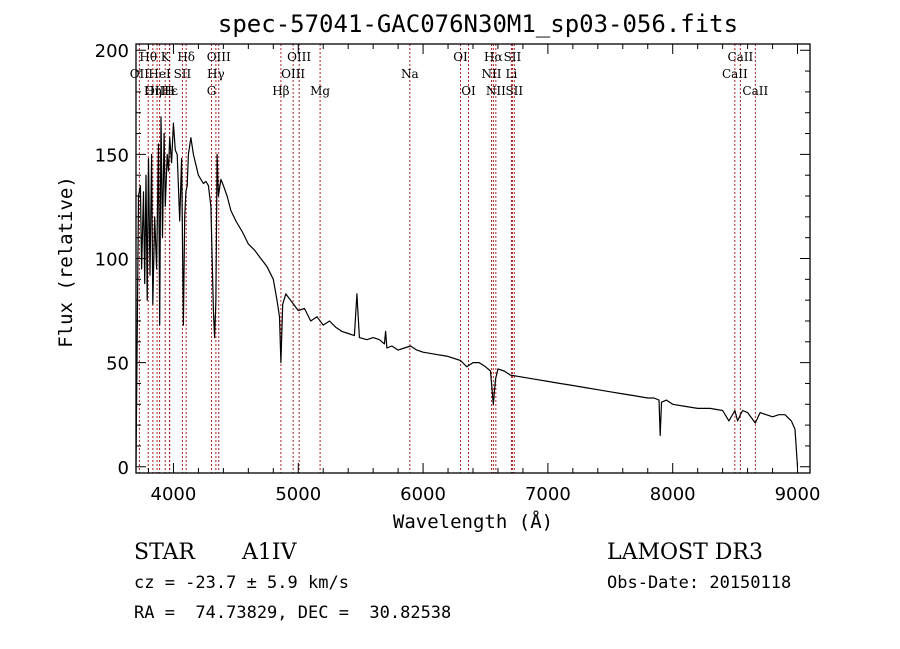  I want to click on x-tick-label: 5000, so click(298, 494).